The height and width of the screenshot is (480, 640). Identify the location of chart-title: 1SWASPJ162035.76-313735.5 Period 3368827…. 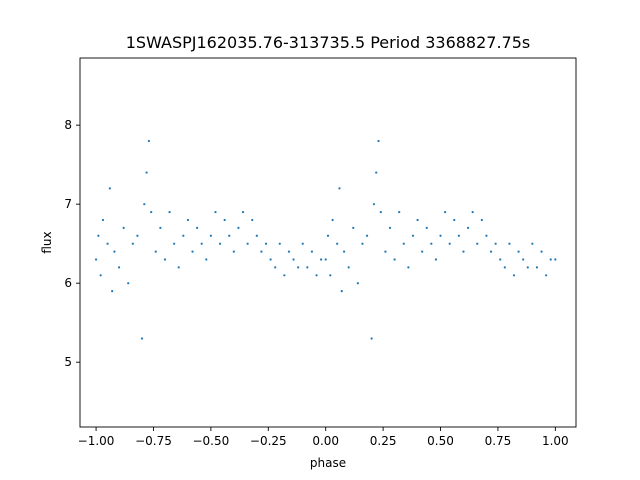
(328, 42).